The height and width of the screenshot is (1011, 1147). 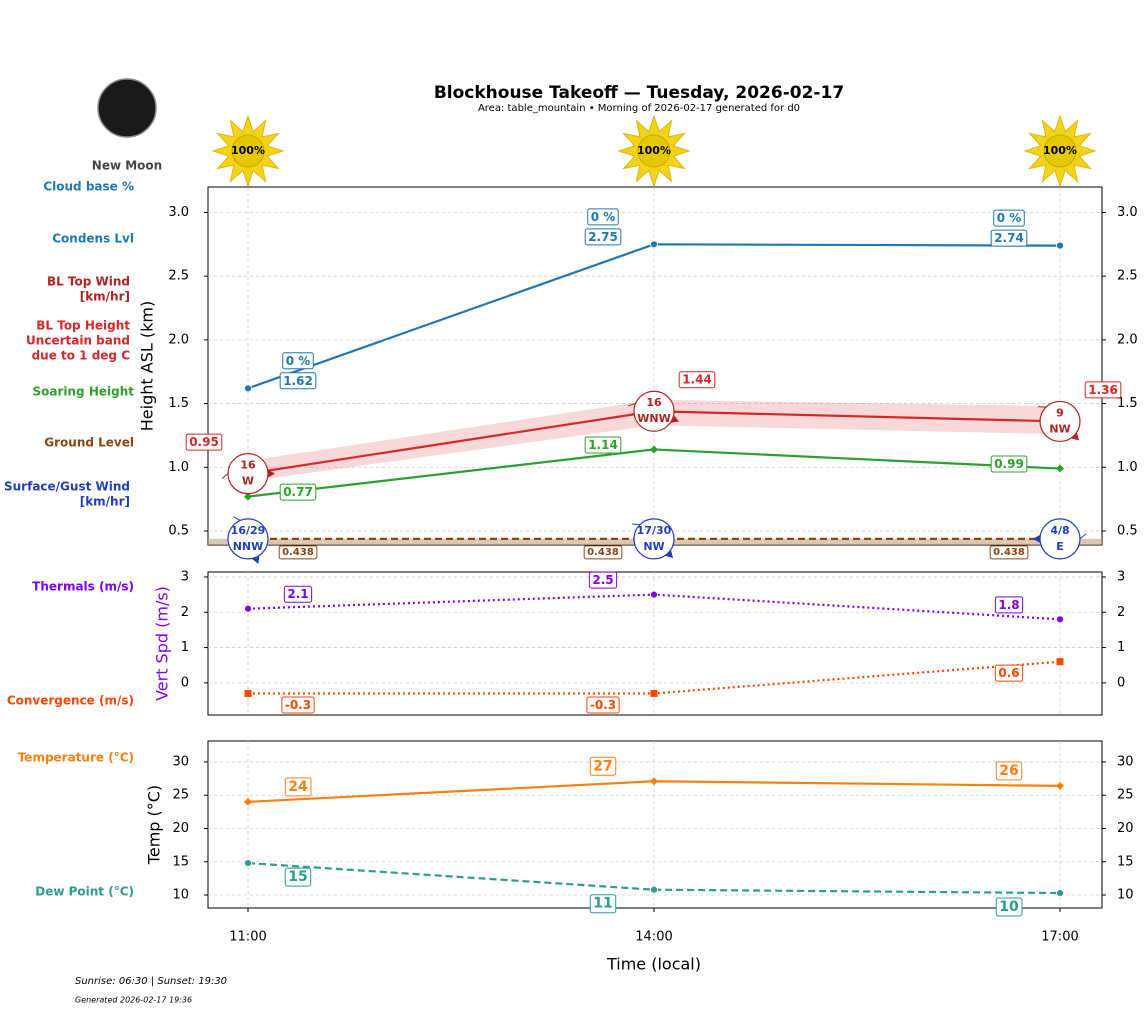 What do you see at coordinates (178, 467) in the screenshot?
I see `y-tick-label: 1.0` at bounding box center [178, 467].